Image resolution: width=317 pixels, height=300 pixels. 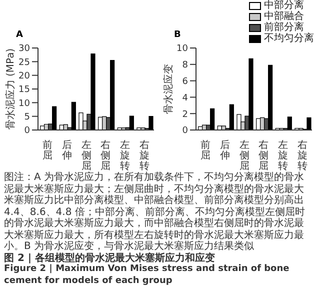 I want to click on legend-label: 不均匀分离, so click(x=289, y=38).